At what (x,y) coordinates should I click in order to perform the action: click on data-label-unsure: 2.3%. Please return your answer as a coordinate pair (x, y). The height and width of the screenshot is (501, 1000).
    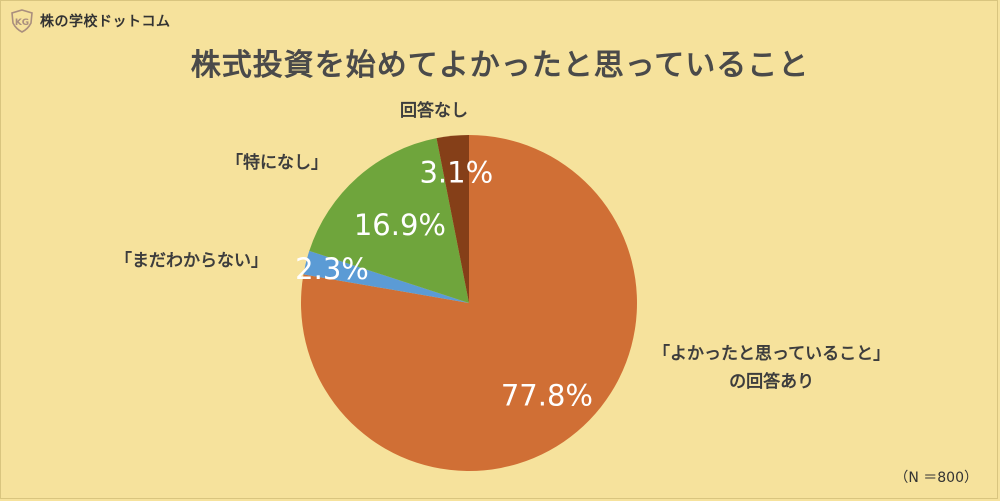
    Looking at the image, I should click on (332, 269).